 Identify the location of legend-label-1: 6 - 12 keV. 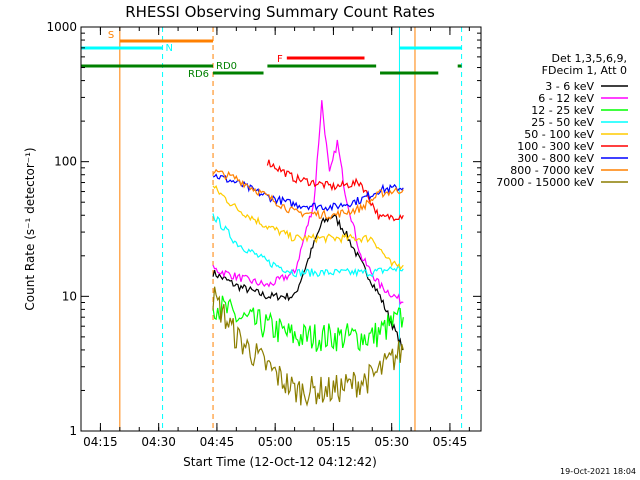
(566, 98).